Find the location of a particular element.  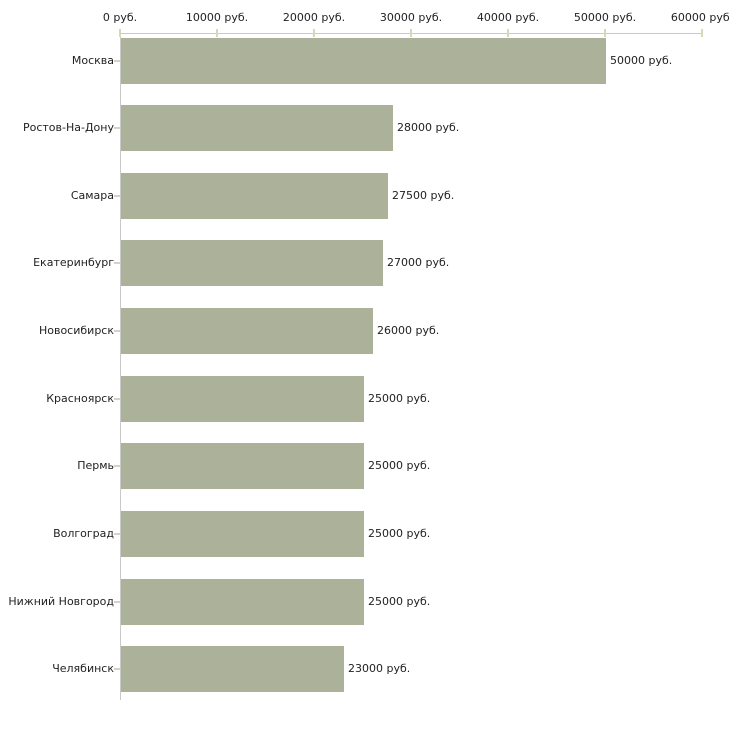

x-axis-tick-label: 10000 руб. is located at coordinates (217, 17).